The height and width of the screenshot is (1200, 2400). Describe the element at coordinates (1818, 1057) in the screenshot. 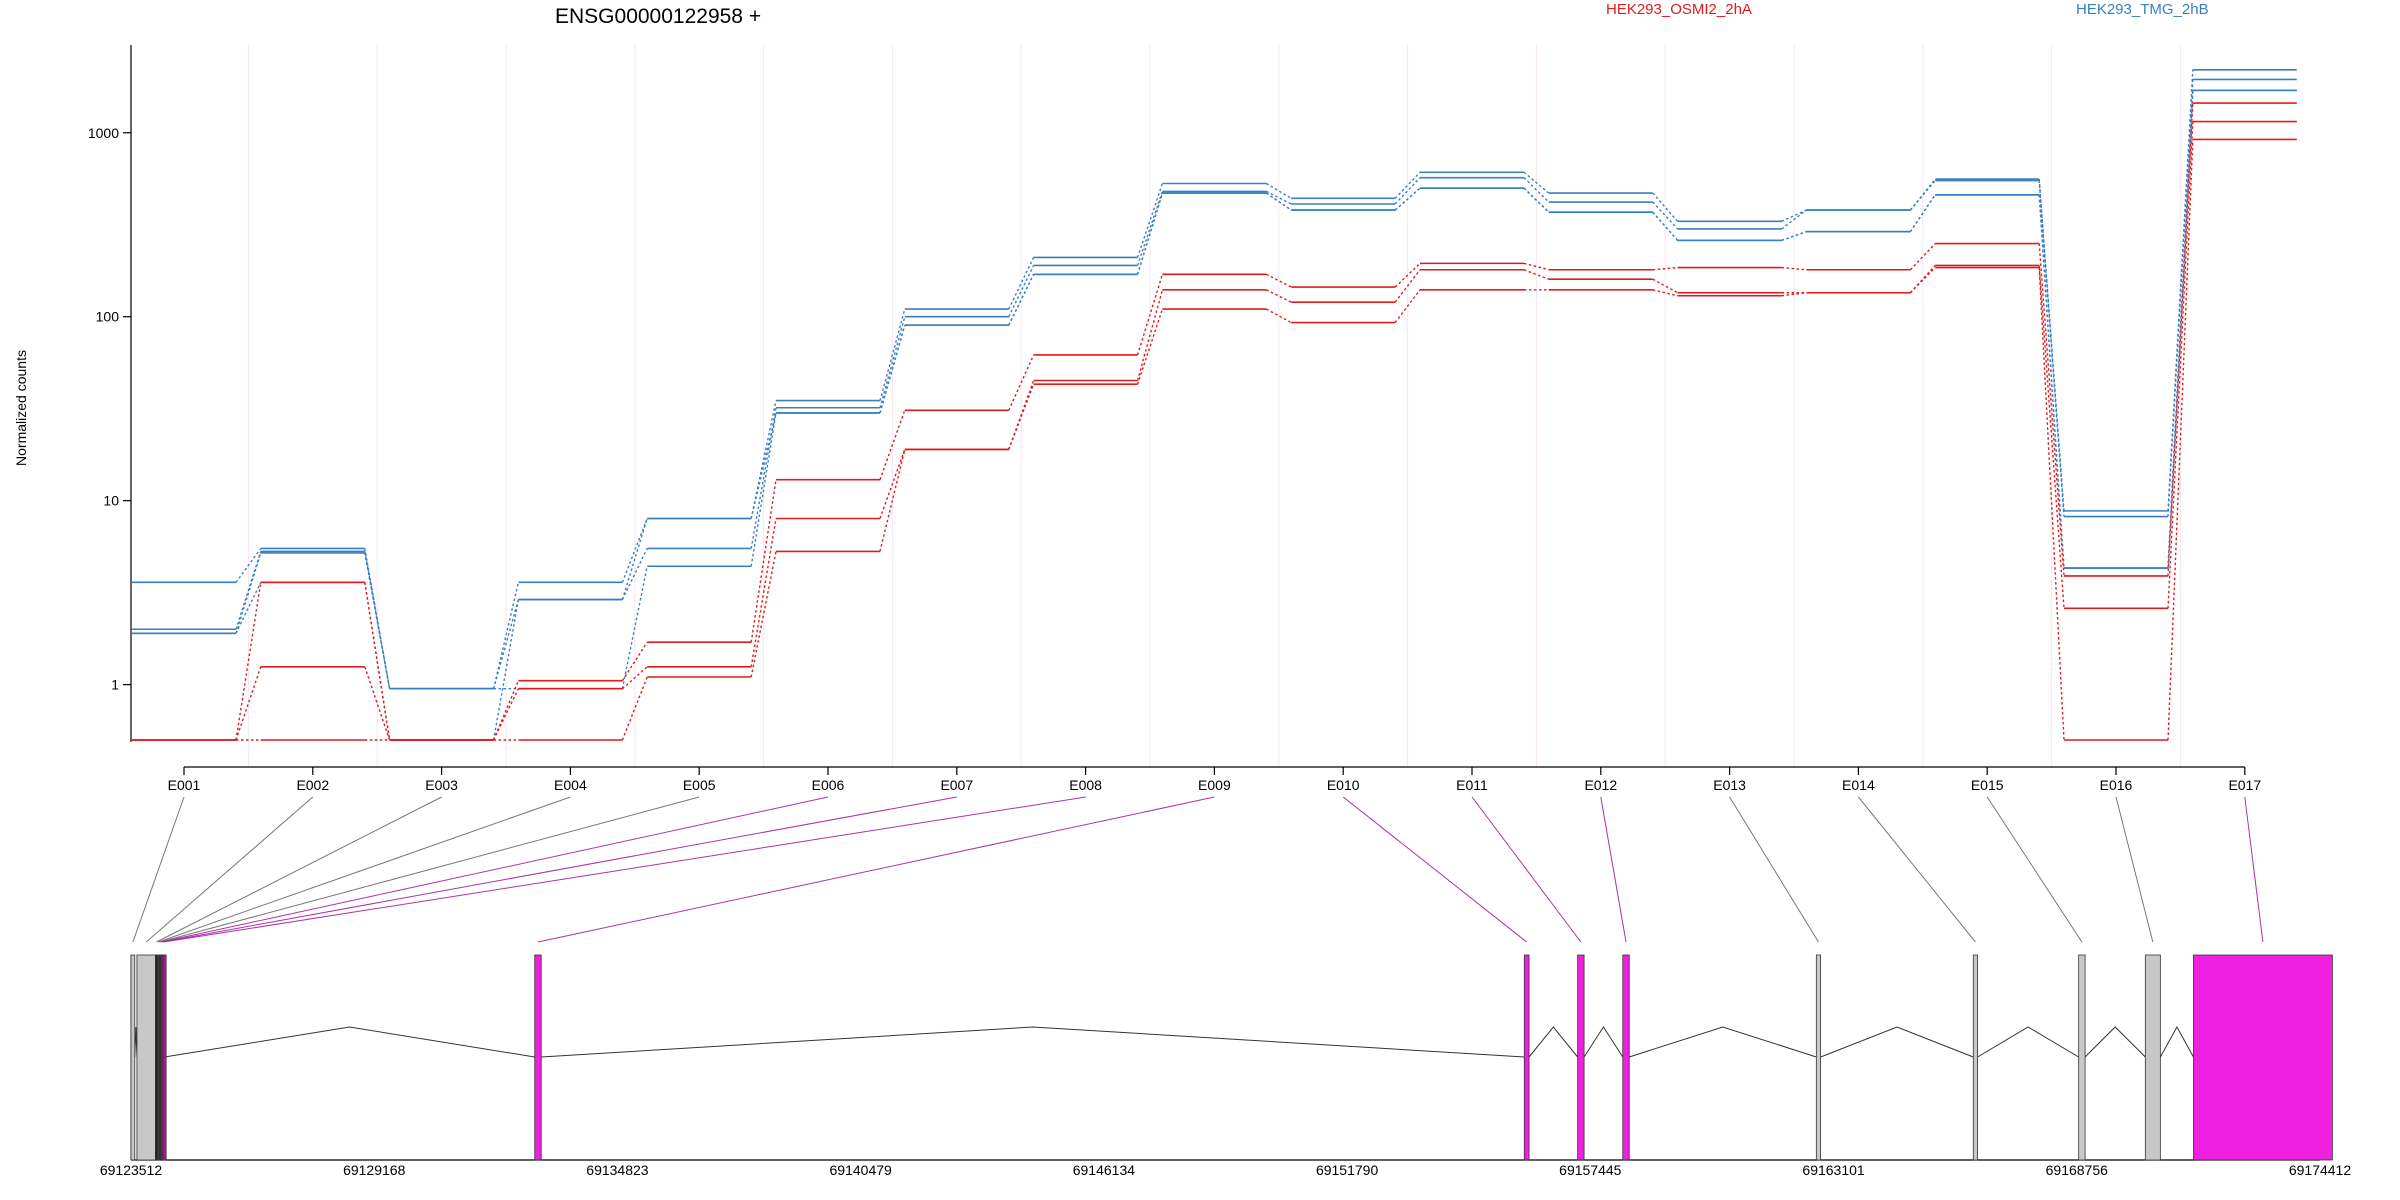

I see `exon-box-e013` at that location.